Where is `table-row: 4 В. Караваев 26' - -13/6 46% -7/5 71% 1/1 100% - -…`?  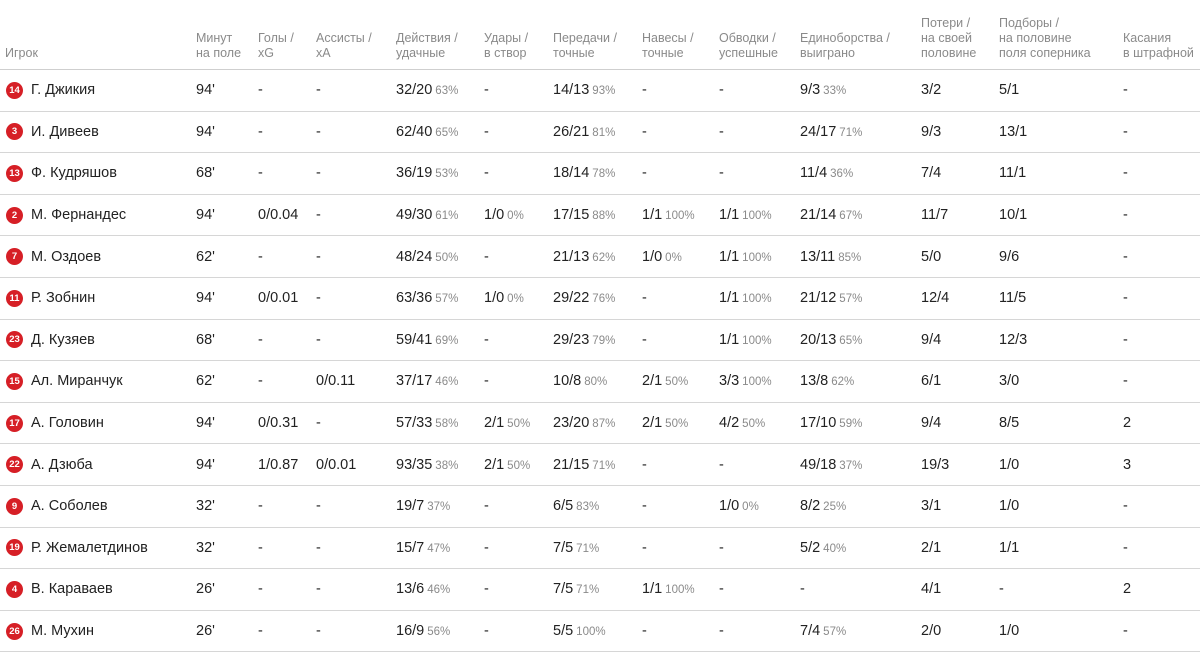
table-row: 4 В. Караваев 26' - -13/6 46% -7/5 71% 1/1 100% - -… is located at coordinates (600, 590).